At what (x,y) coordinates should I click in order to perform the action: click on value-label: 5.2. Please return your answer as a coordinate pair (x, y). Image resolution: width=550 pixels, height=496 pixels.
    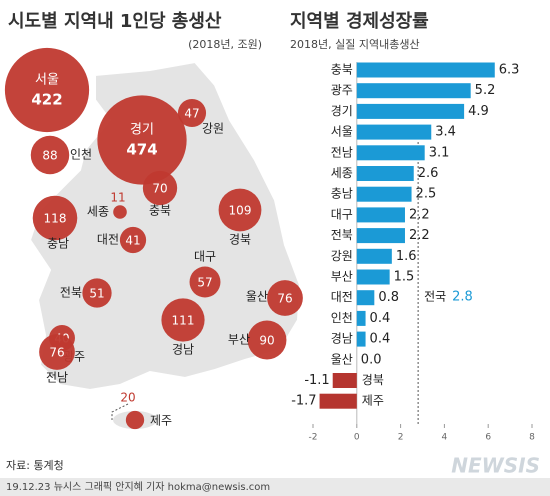
    Looking at the image, I should click on (485, 90).